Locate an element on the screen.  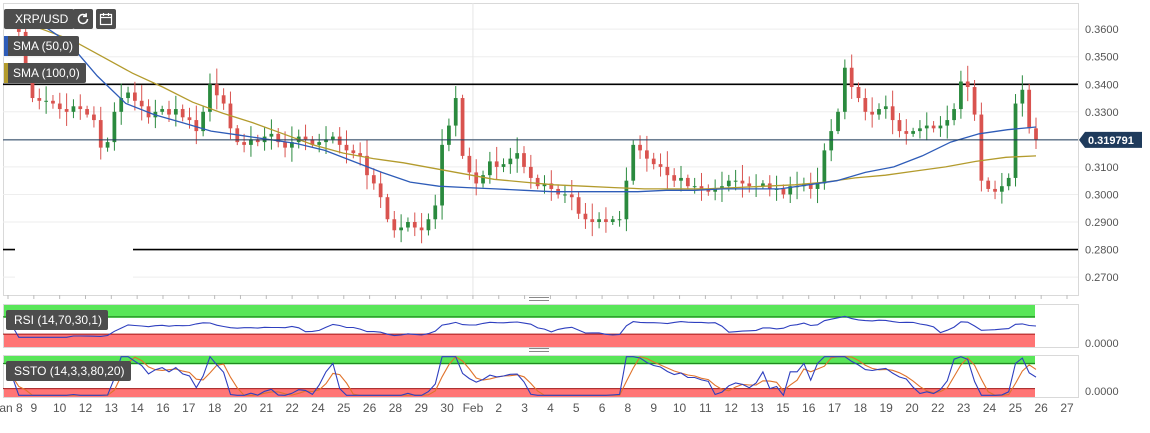
refresh-button is located at coordinates (83, 19).